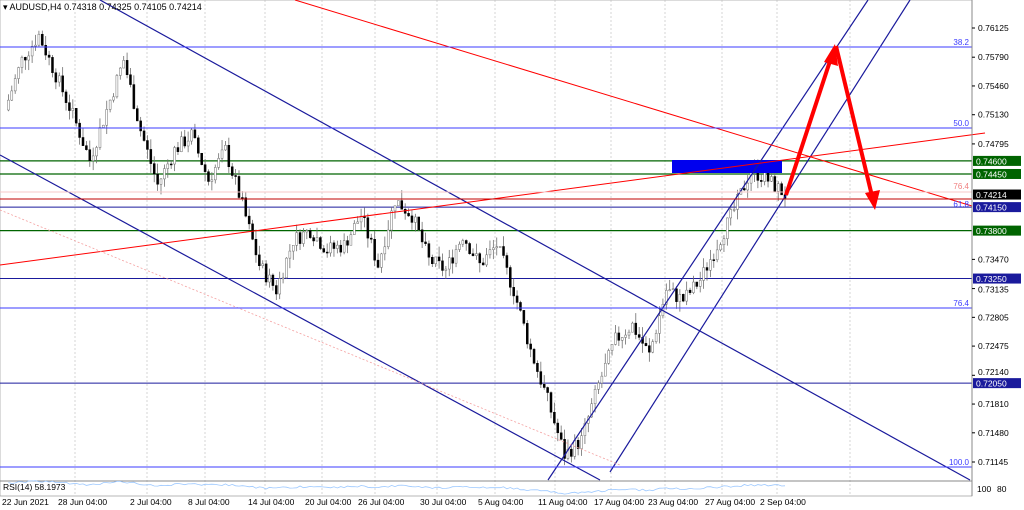 Image resolution: width=1024 pixels, height=510 pixels. I want to click on current-price-label: 0.74214, so click(991, 195).